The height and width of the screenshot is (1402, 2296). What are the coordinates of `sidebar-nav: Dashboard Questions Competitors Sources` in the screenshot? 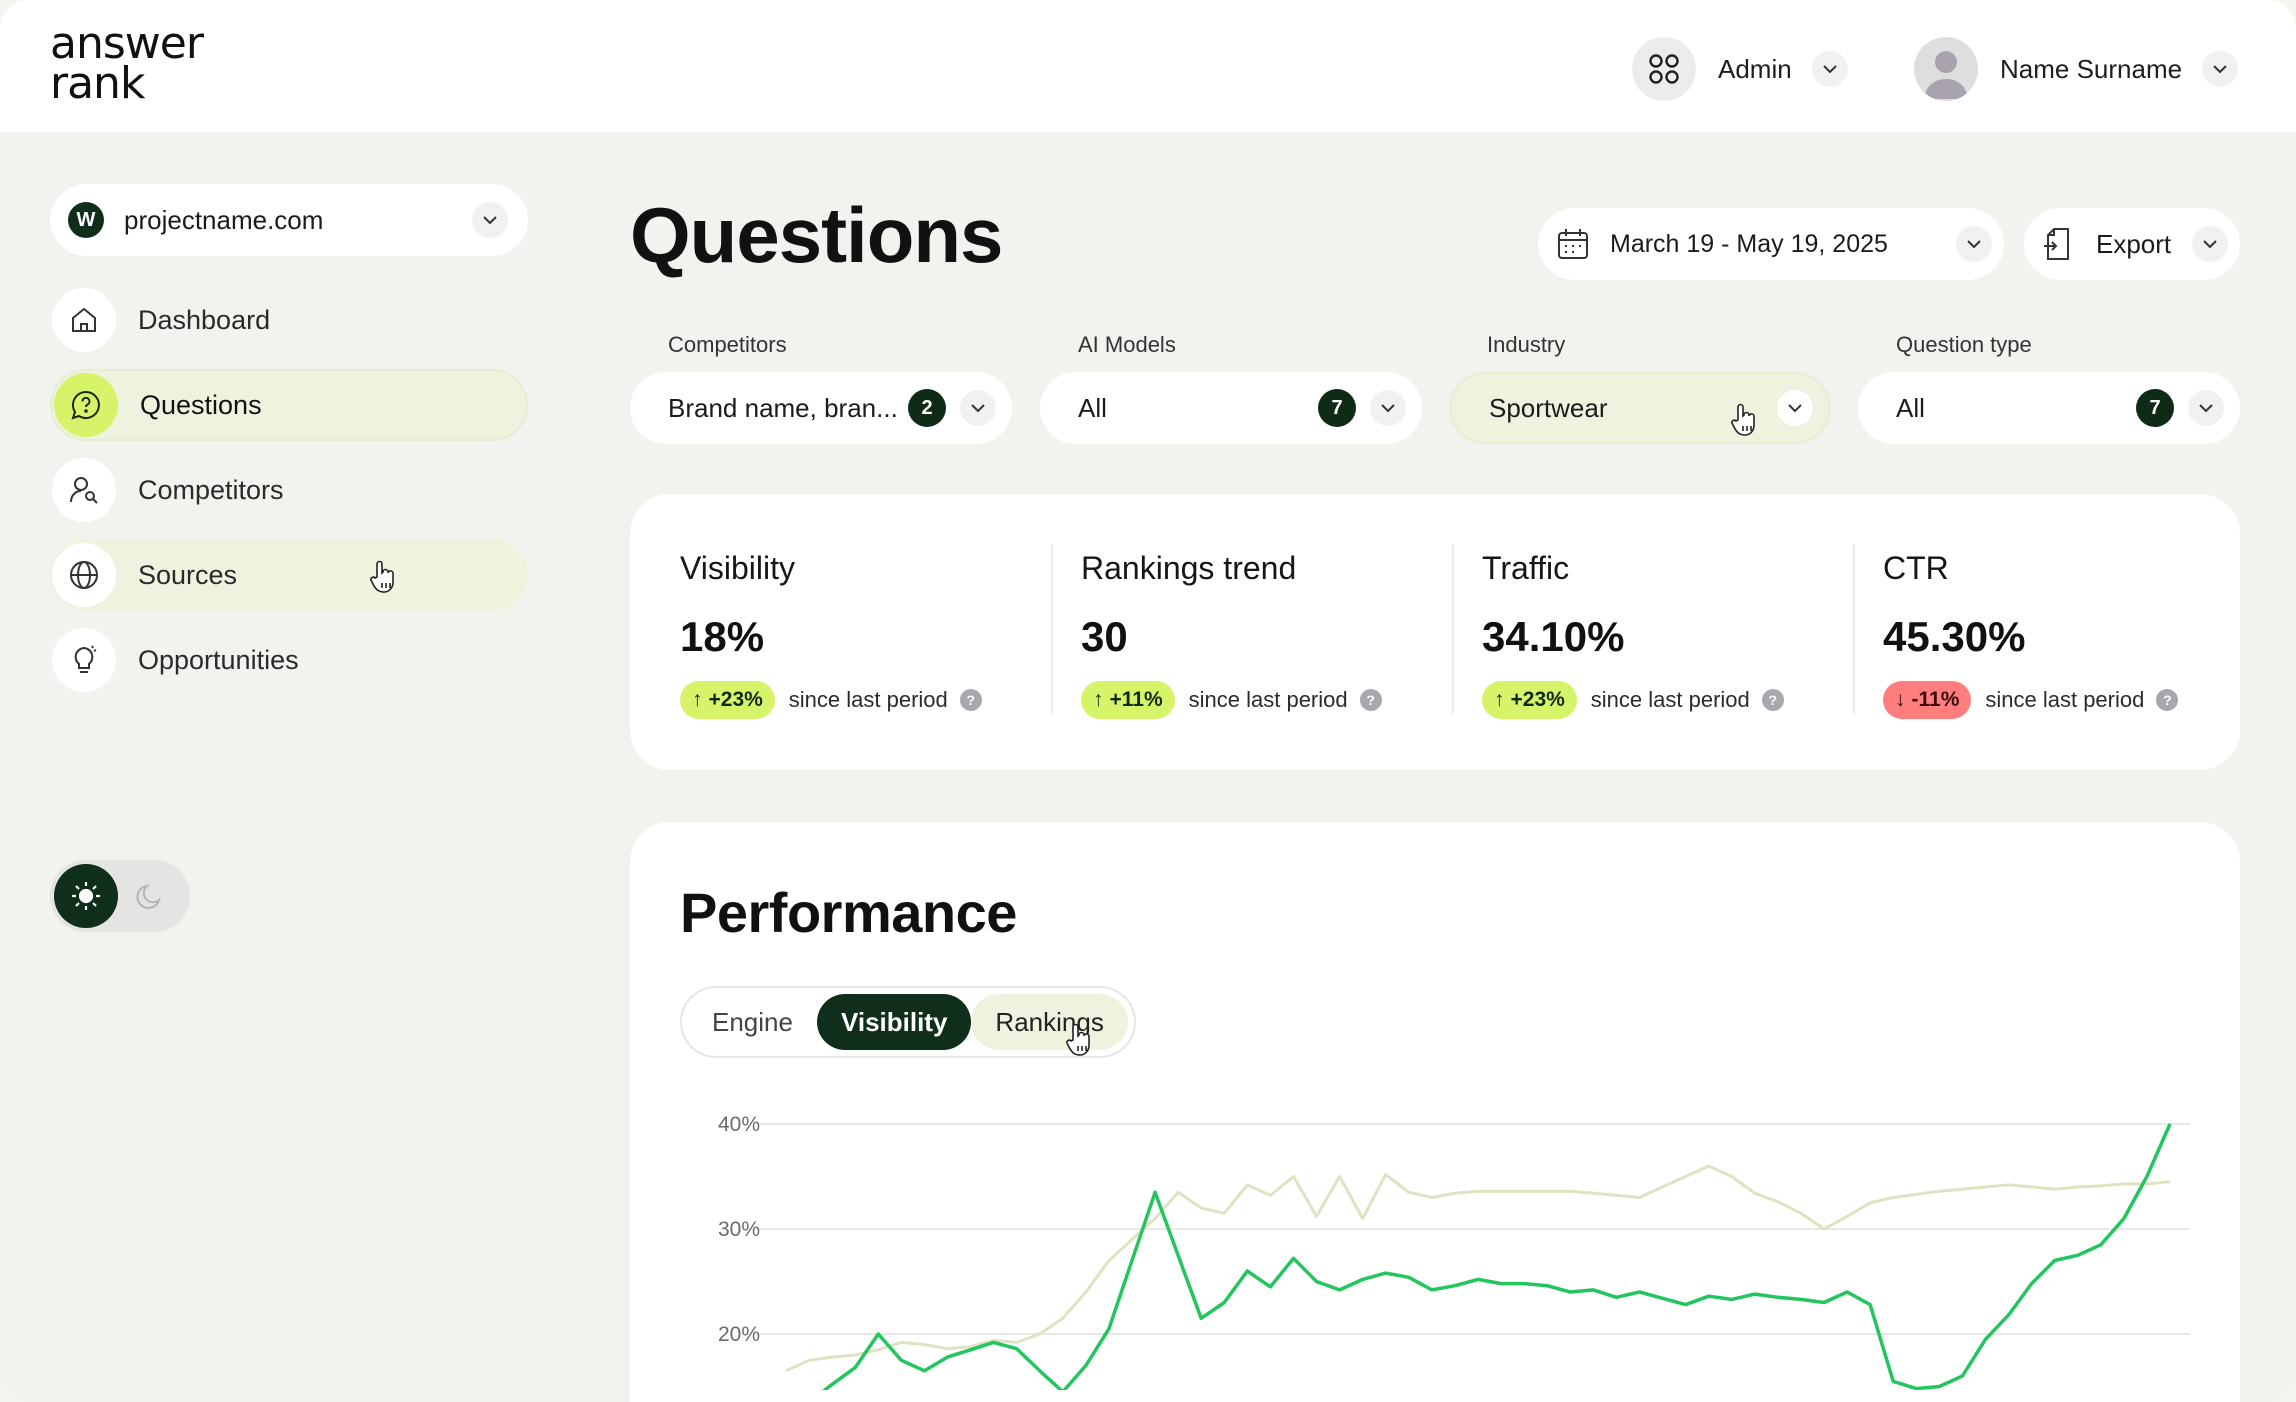 It's located at (289, 496).